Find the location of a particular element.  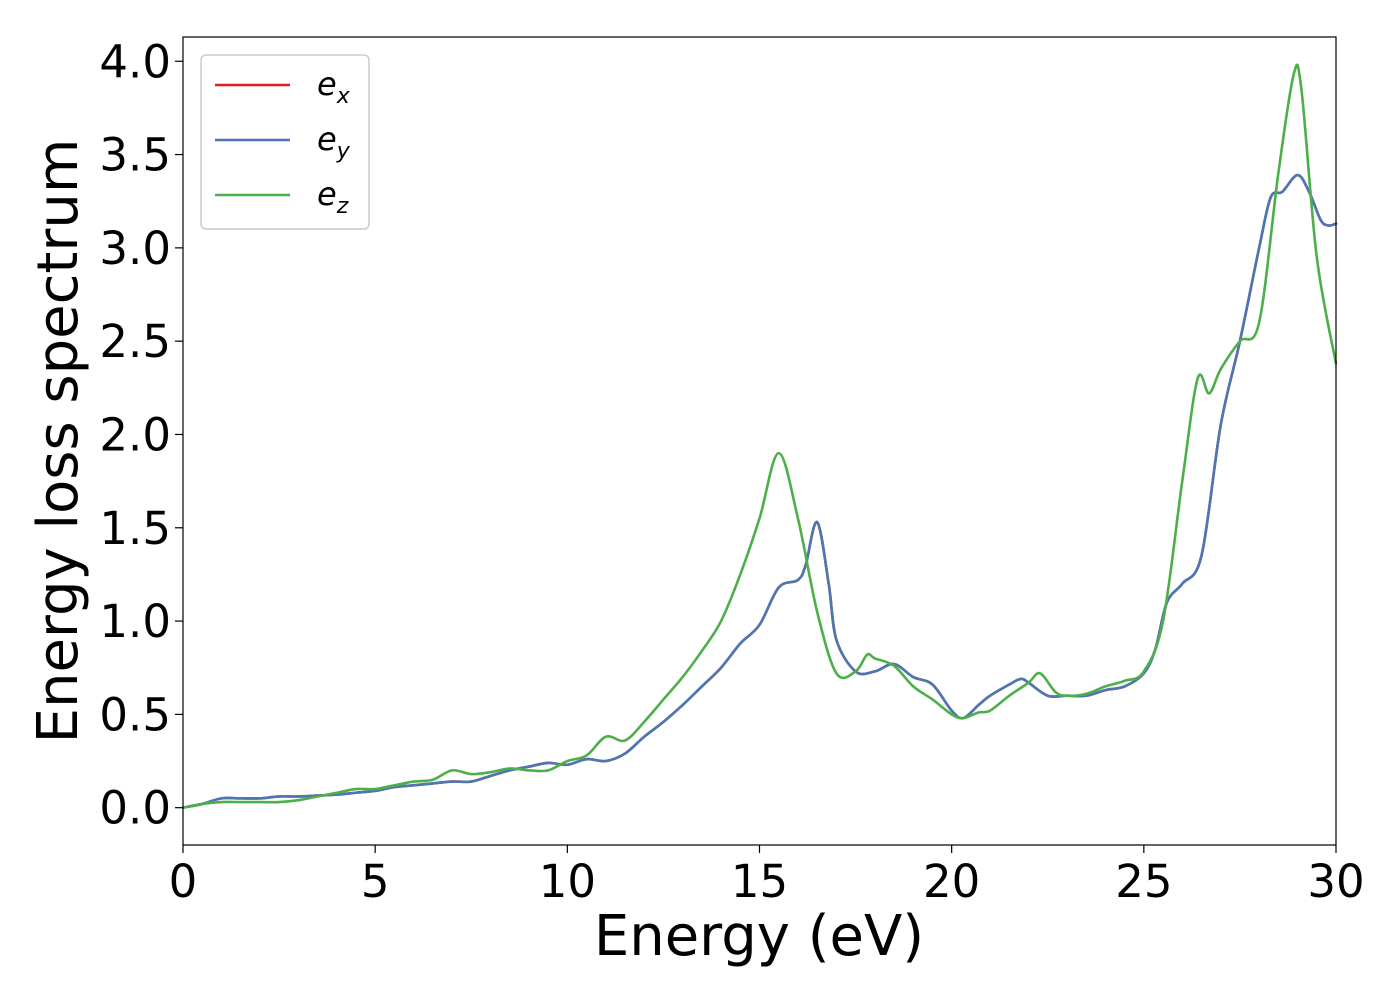

legend-label-ex: ex is located at coordinates (334, 87).